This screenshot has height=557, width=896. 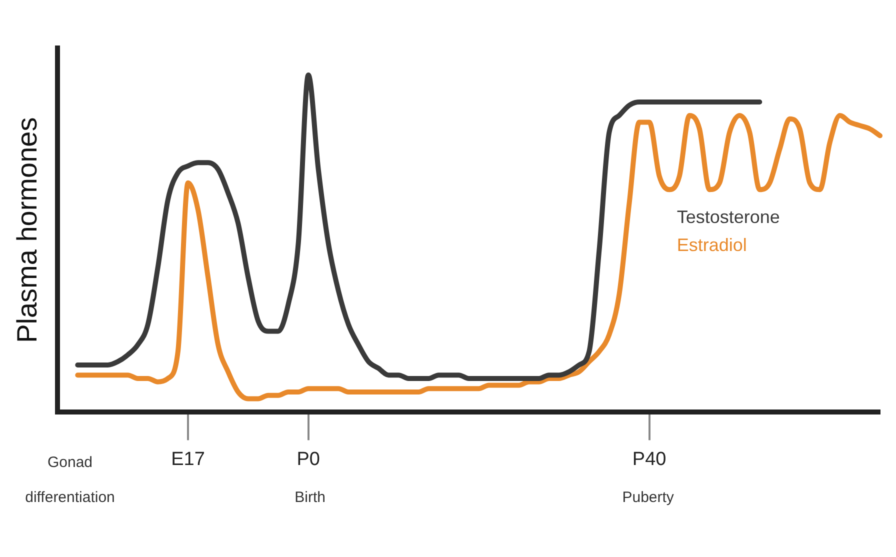 I want to click on text: Estradiol, so click(x=711, y=245).